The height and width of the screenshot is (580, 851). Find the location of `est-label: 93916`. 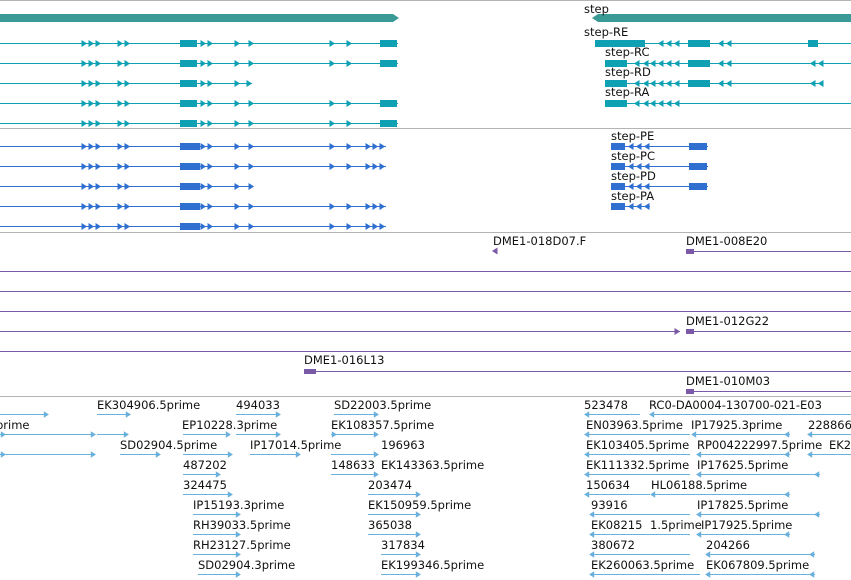

est-label: 93916 is located at coordinates (609, 505).